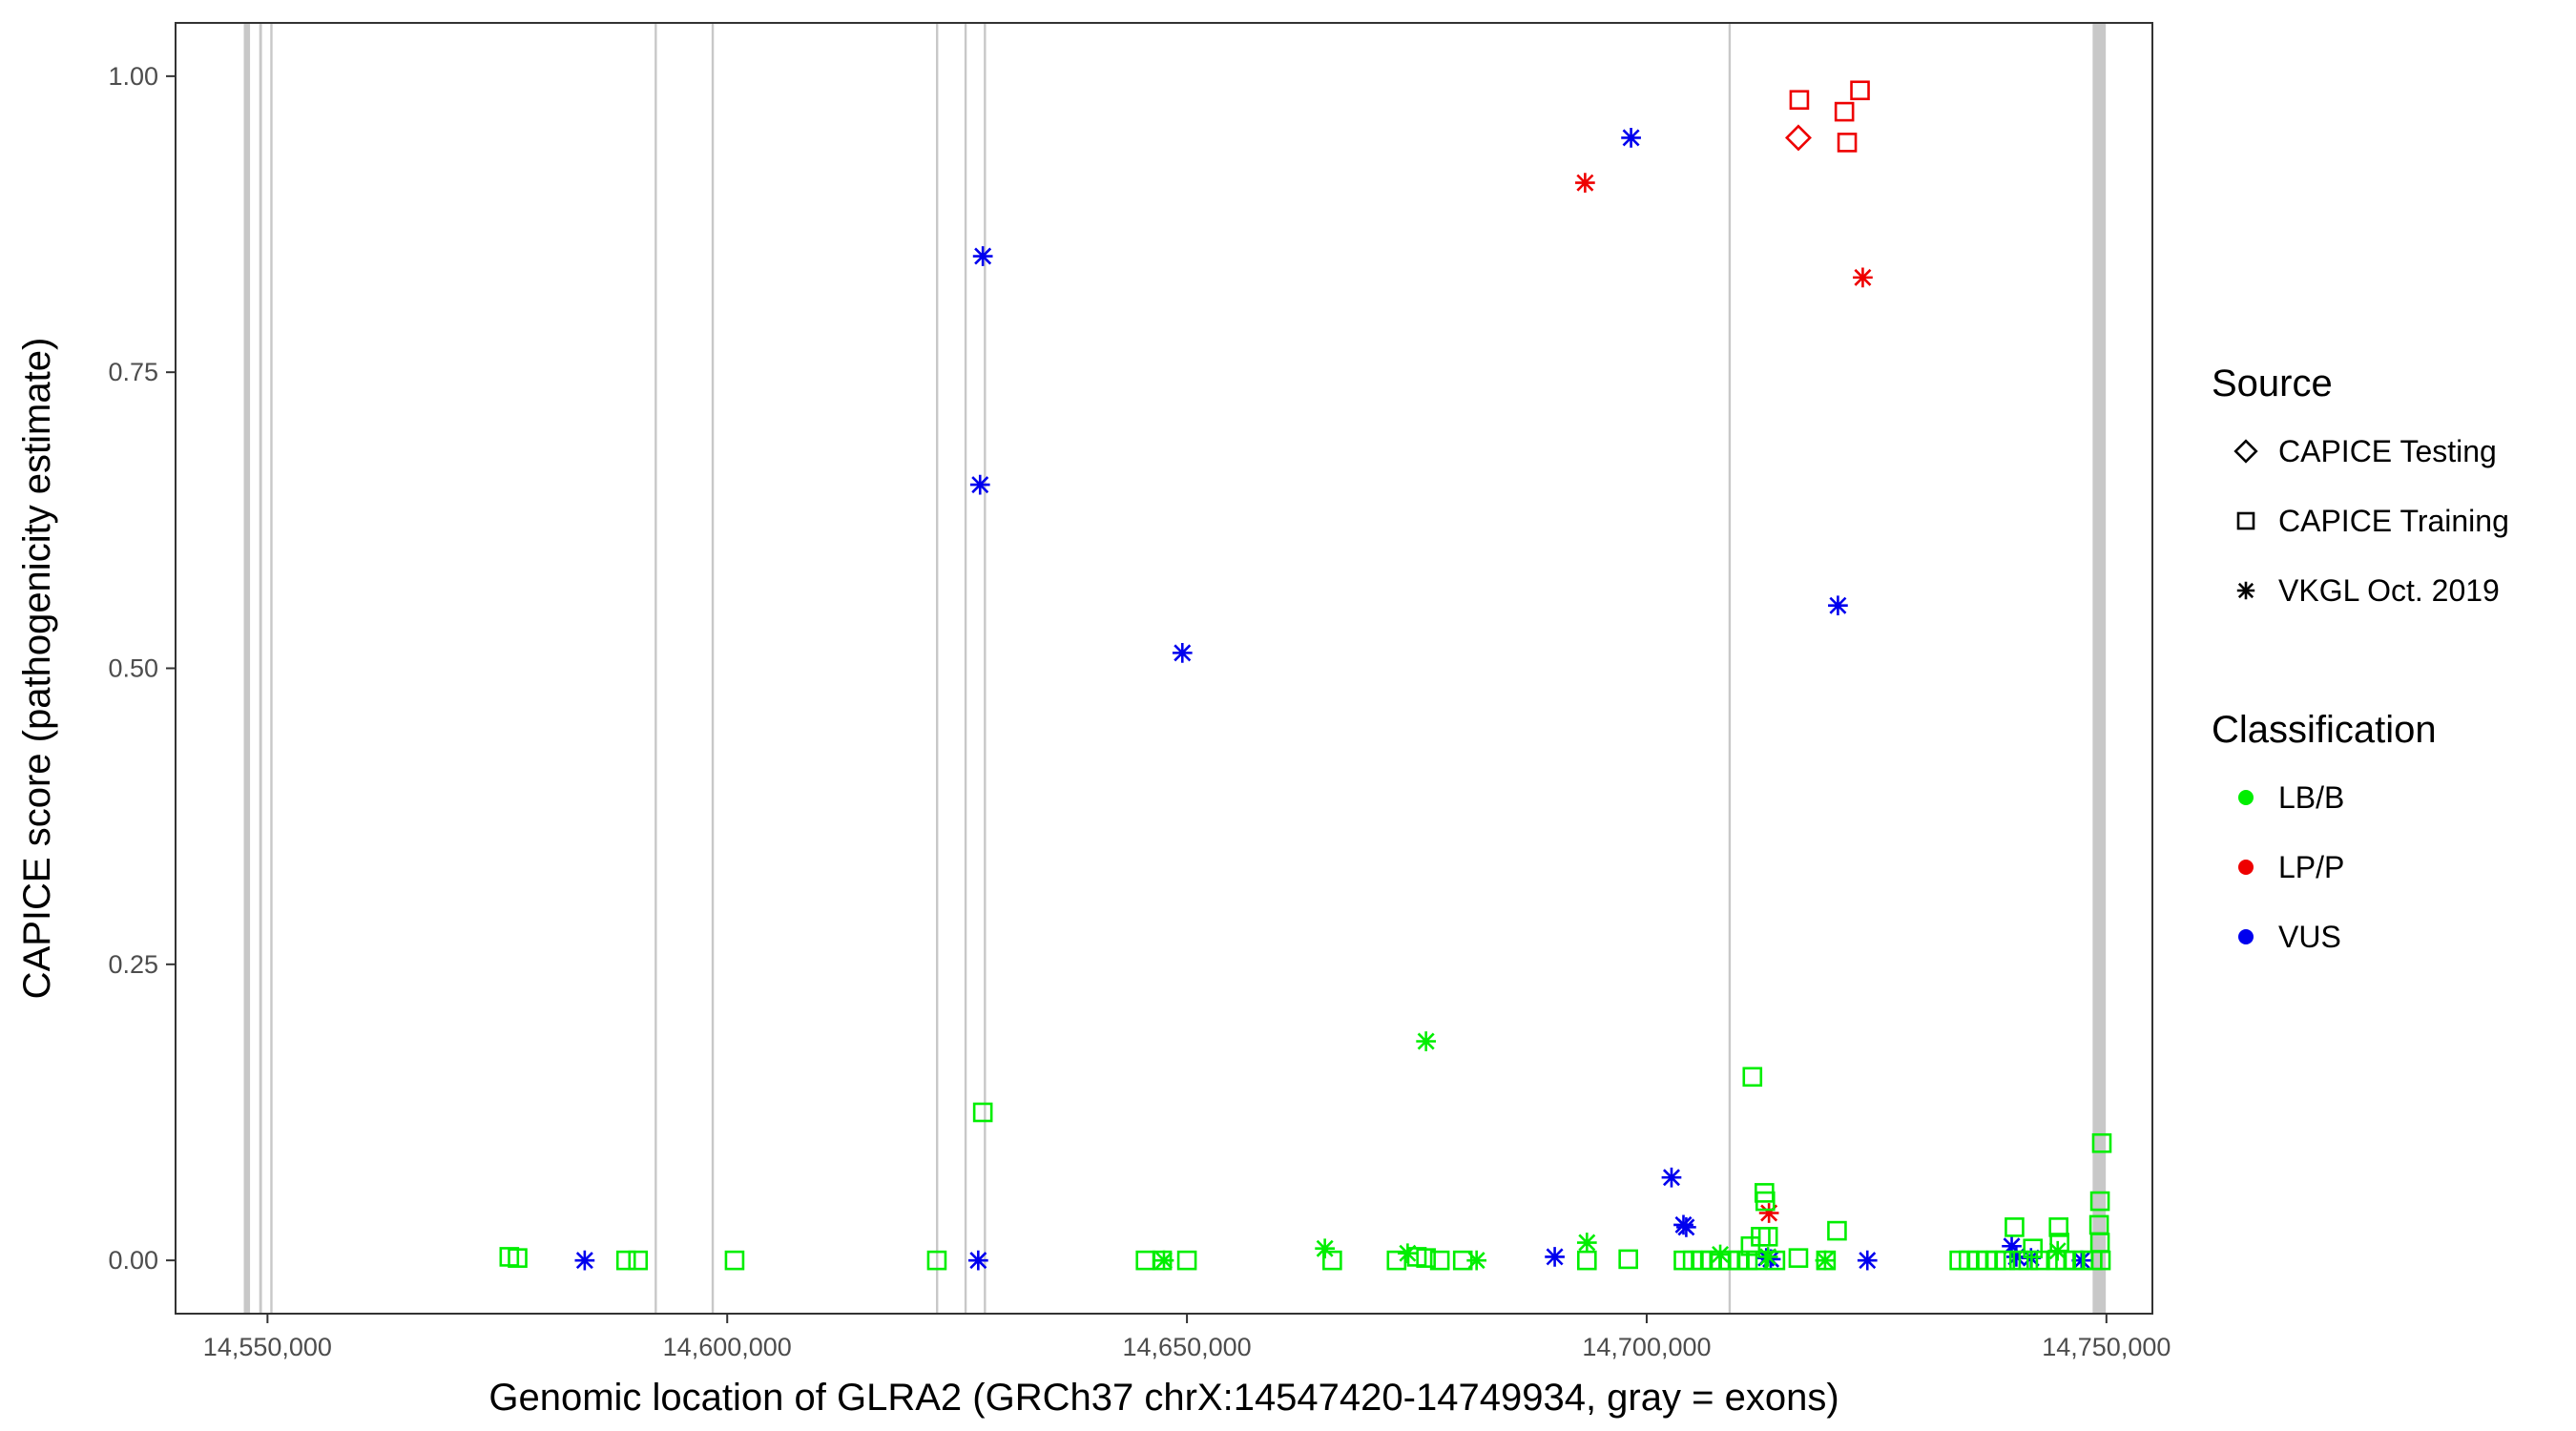 The image size is (2576, 1431). What do you see at coordinates (2393, 521) in the screenshot?
I see `legend-label: CAPICE Training` at bounding box center [2393, 521].